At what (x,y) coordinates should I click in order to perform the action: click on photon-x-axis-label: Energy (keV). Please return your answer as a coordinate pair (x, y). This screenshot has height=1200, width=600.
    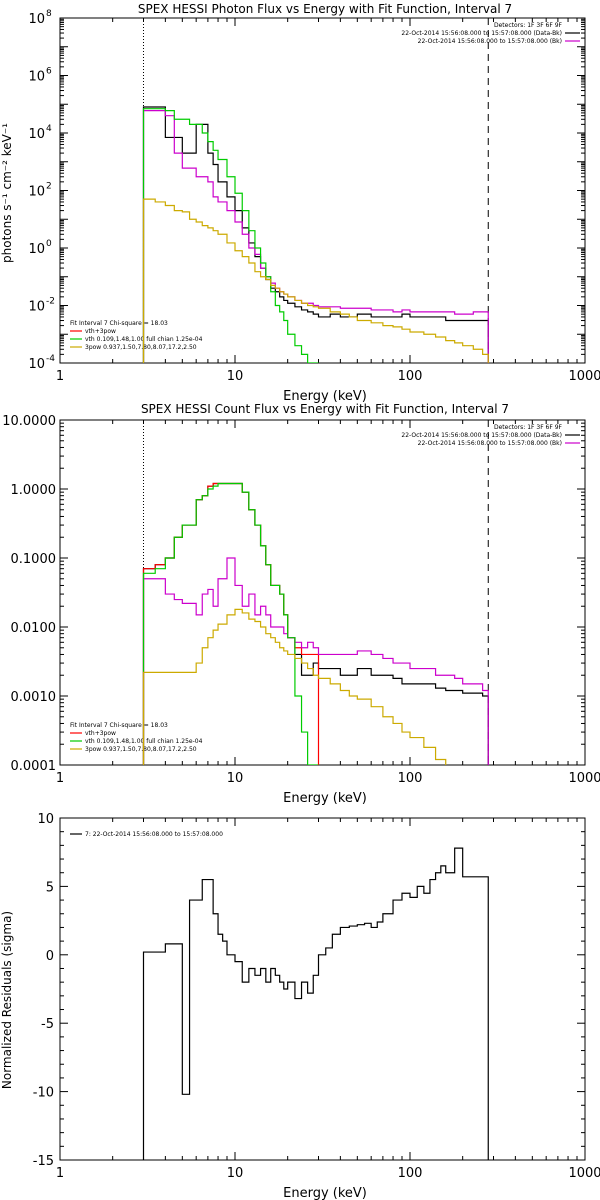
    Looking at the image, I should click on (325, 396).